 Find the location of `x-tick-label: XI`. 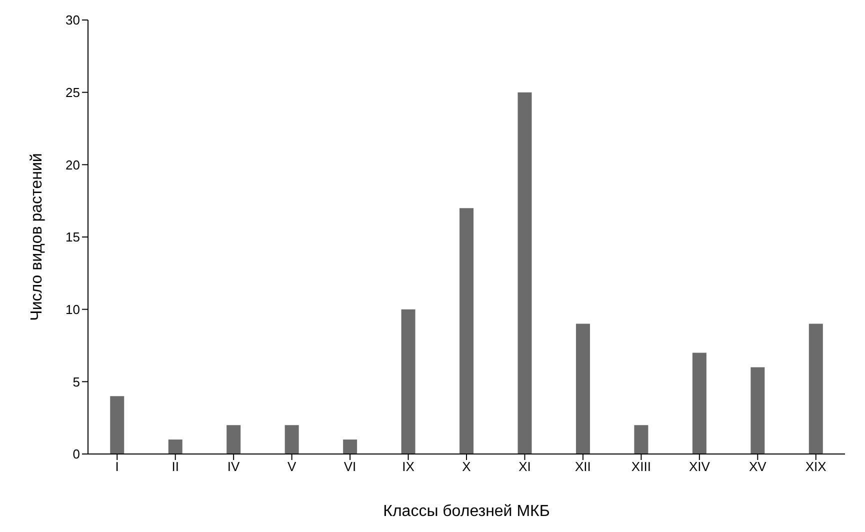

x-tick-label: XI is located at coordinates (524, 466).